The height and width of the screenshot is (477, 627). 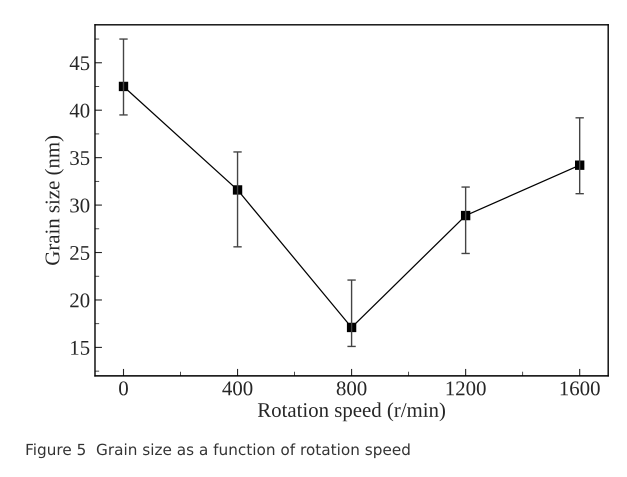 What do you see at coordinates (80, 347) in the screenshot?
I see `y-tick-label: 15` at bounding box center [80, 347].